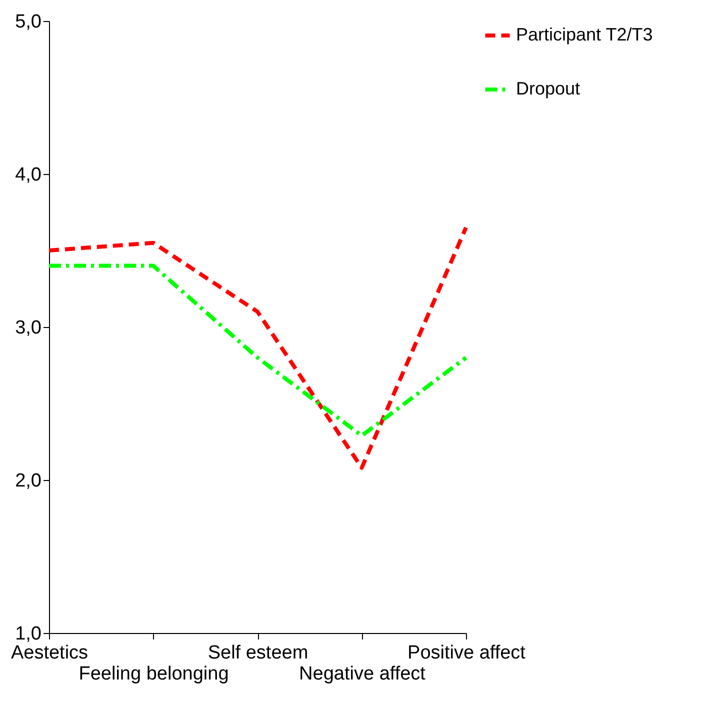  What do you see at coordinates (548, 88) in the screenshot?
I see `legend-label: Dropout` at bounding box center [548, 88].